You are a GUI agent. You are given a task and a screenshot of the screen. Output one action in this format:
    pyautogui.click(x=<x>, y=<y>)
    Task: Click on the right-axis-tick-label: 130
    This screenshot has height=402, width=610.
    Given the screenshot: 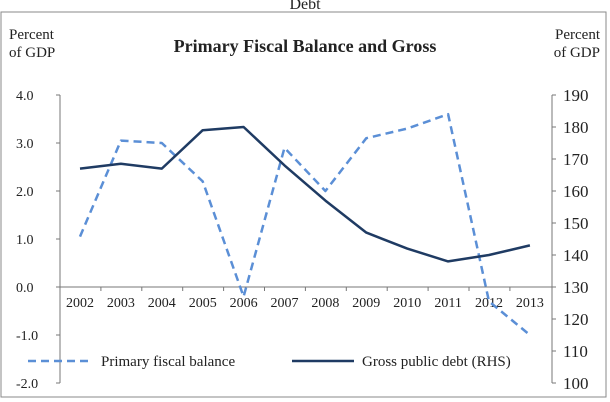 What is the action you would take?
    pyautogui.click(x=576, y=287)
    